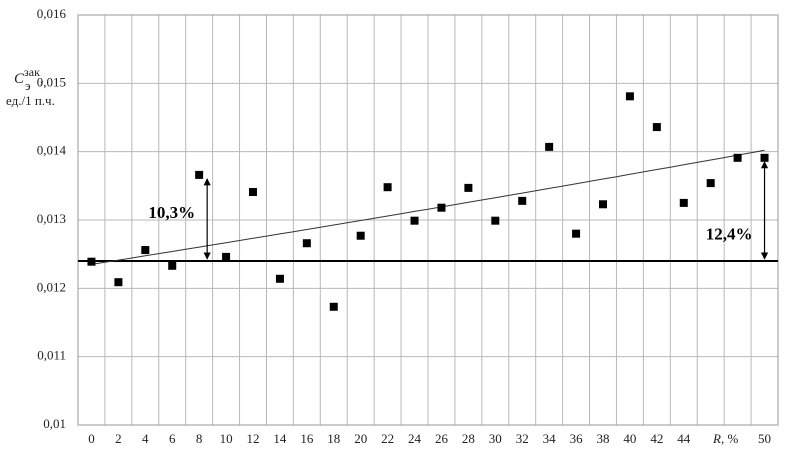 The height and width of the screenshot is (463, 795). I want to click on x-tick-label: 36, so click(577, 438).